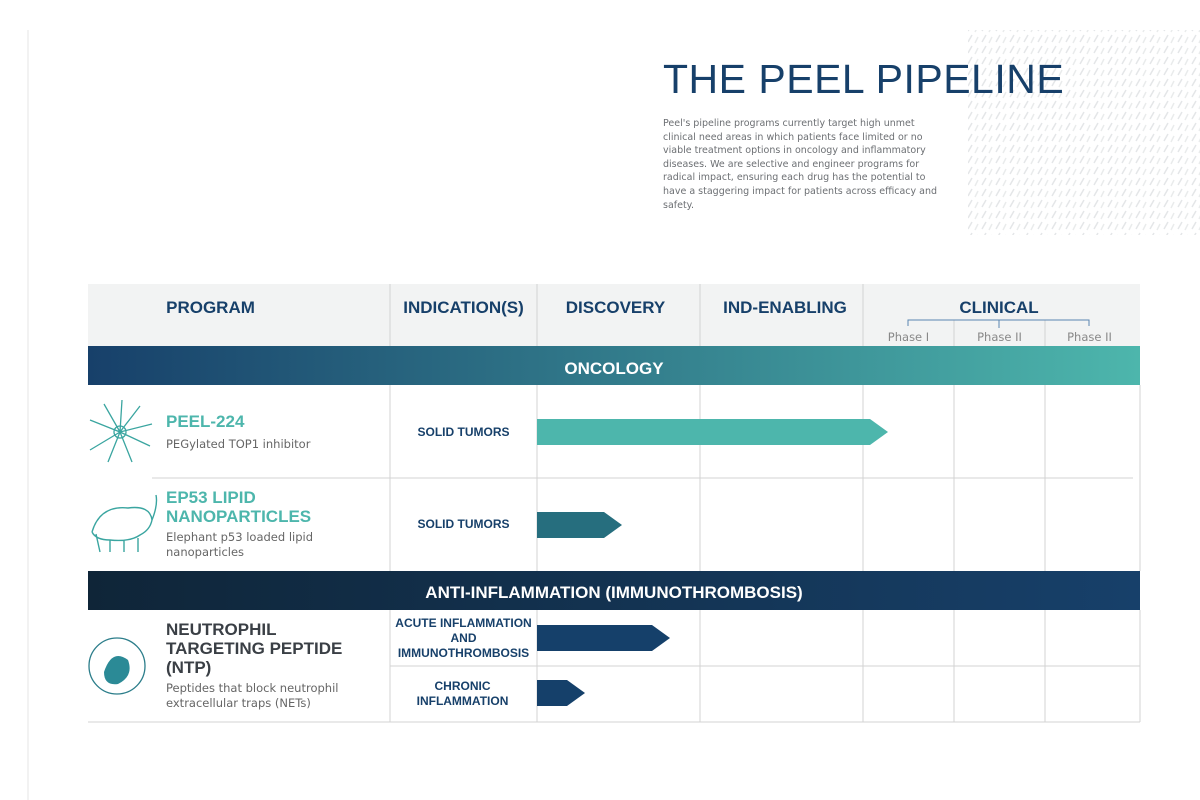 The image size is (1200, 800). What do you see at coordinates (239, 507) in the screenshot?
I see `program-name: EP53 LIPID NANOPARTICLES` at bounding box center [239, 507].